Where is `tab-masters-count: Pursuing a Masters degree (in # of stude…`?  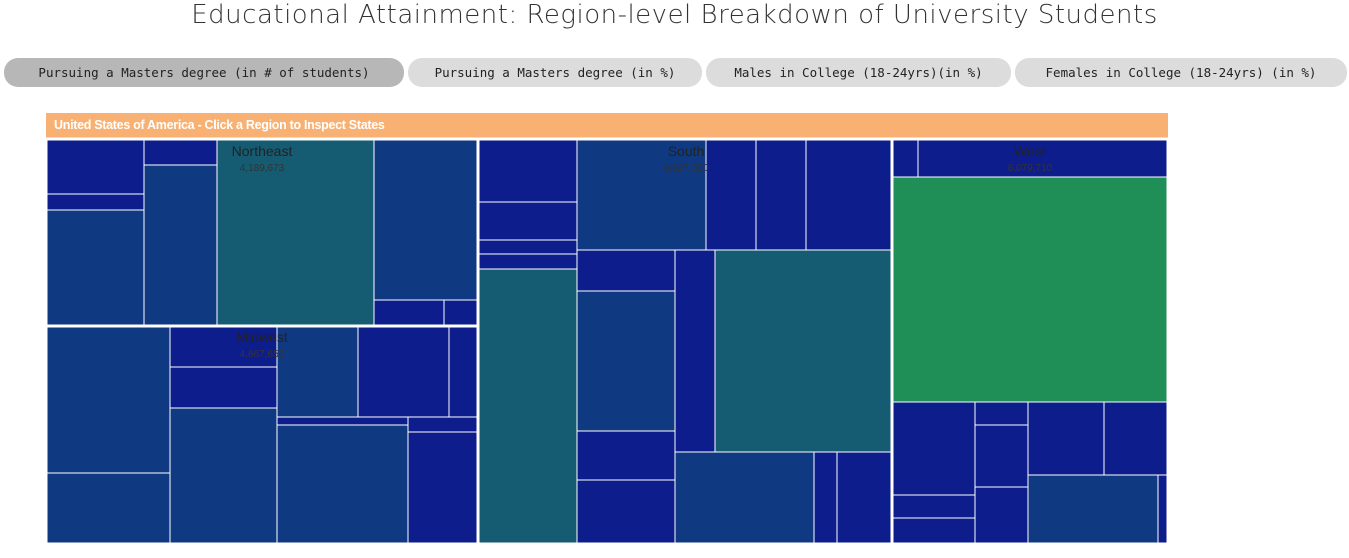
tab-masters-count: Pursuing a Masters degree (in # of stude… is located at coordinates (204, 72).